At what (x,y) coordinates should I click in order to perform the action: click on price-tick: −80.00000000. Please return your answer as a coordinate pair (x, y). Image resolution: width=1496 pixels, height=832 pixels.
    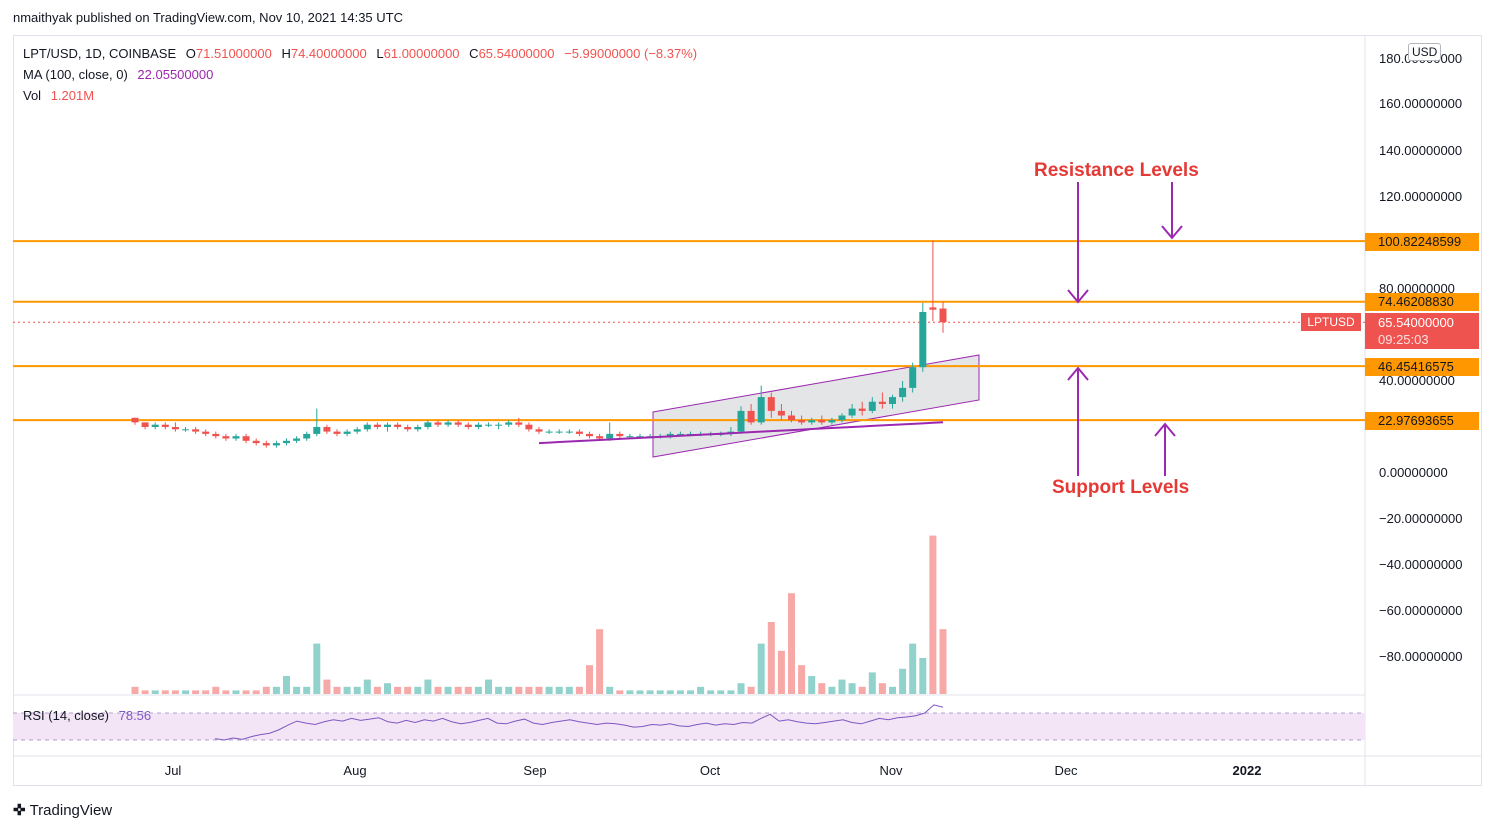
    Looking at the image, I should click on (1421, 656).